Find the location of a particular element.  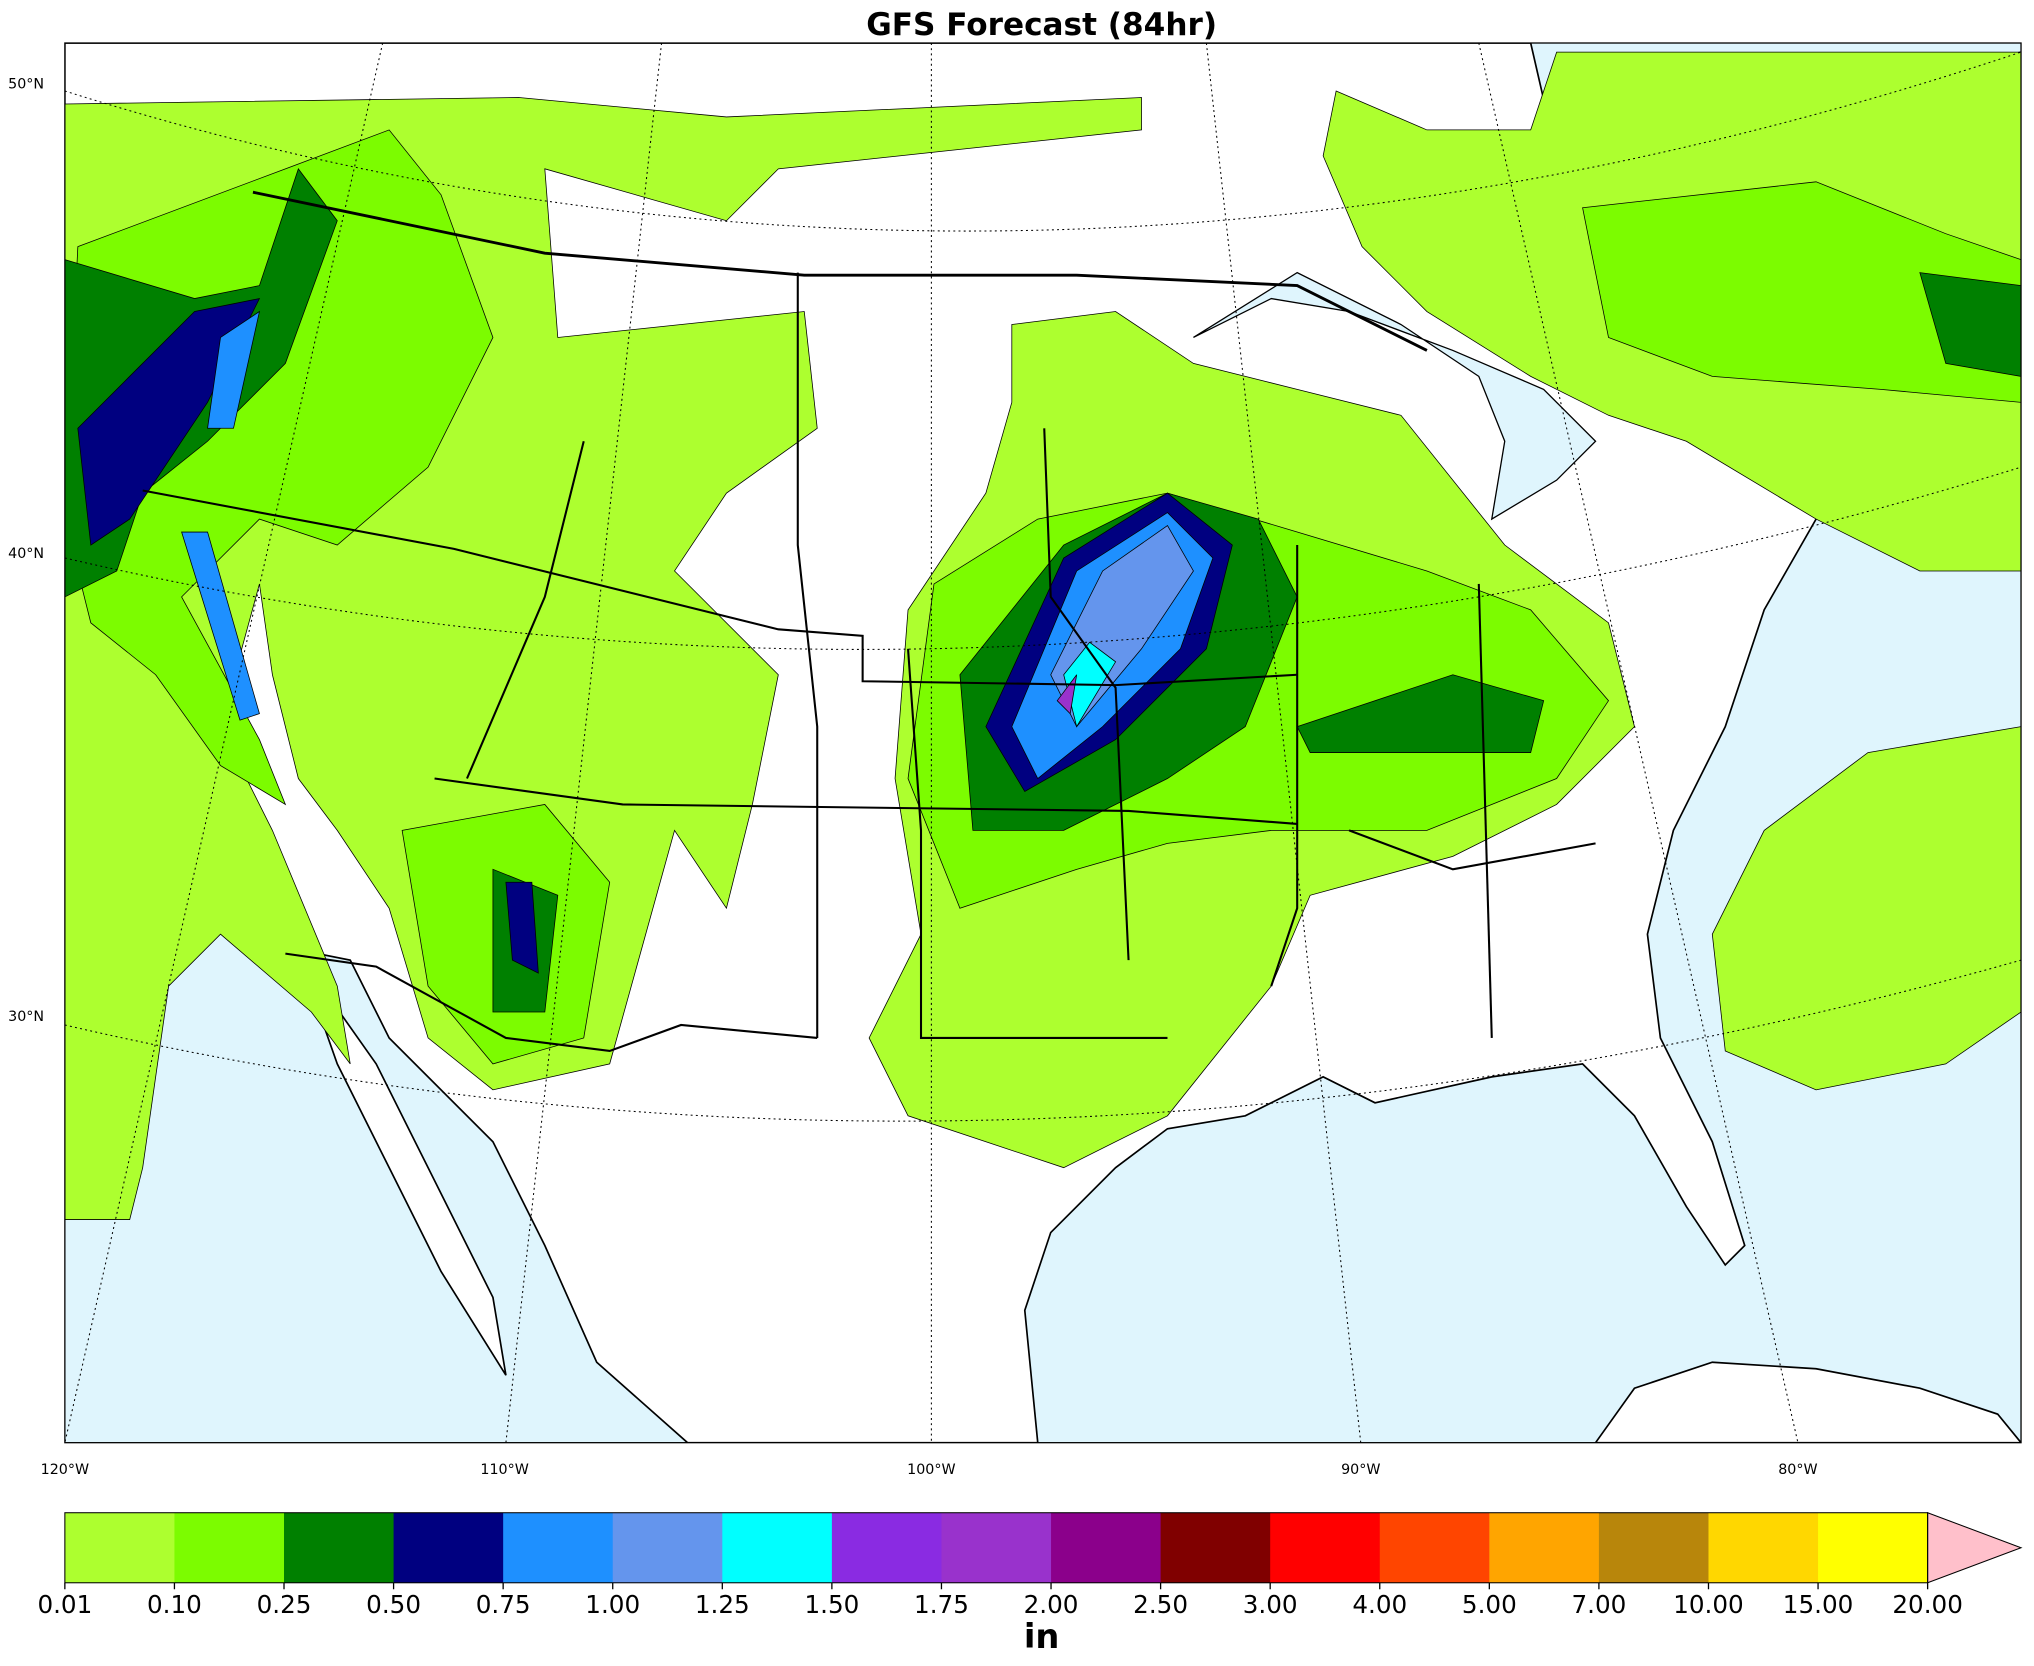

colorbar-extend is located at coordinates (1975, 1547).